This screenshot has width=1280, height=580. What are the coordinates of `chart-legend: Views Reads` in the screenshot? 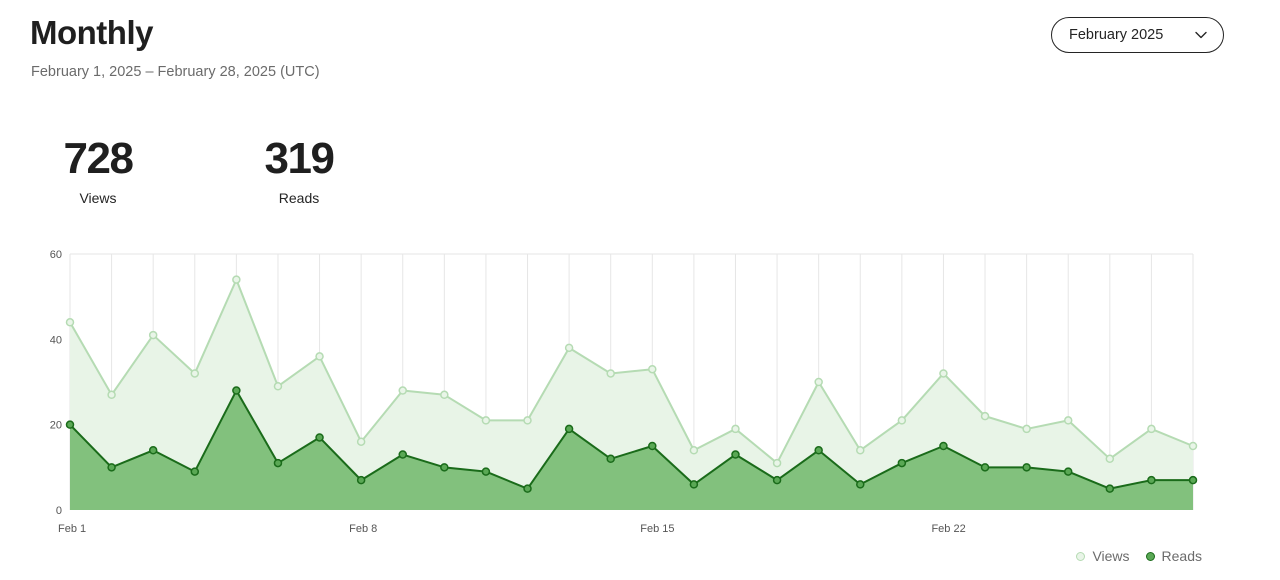 It's located at (1139, 556).